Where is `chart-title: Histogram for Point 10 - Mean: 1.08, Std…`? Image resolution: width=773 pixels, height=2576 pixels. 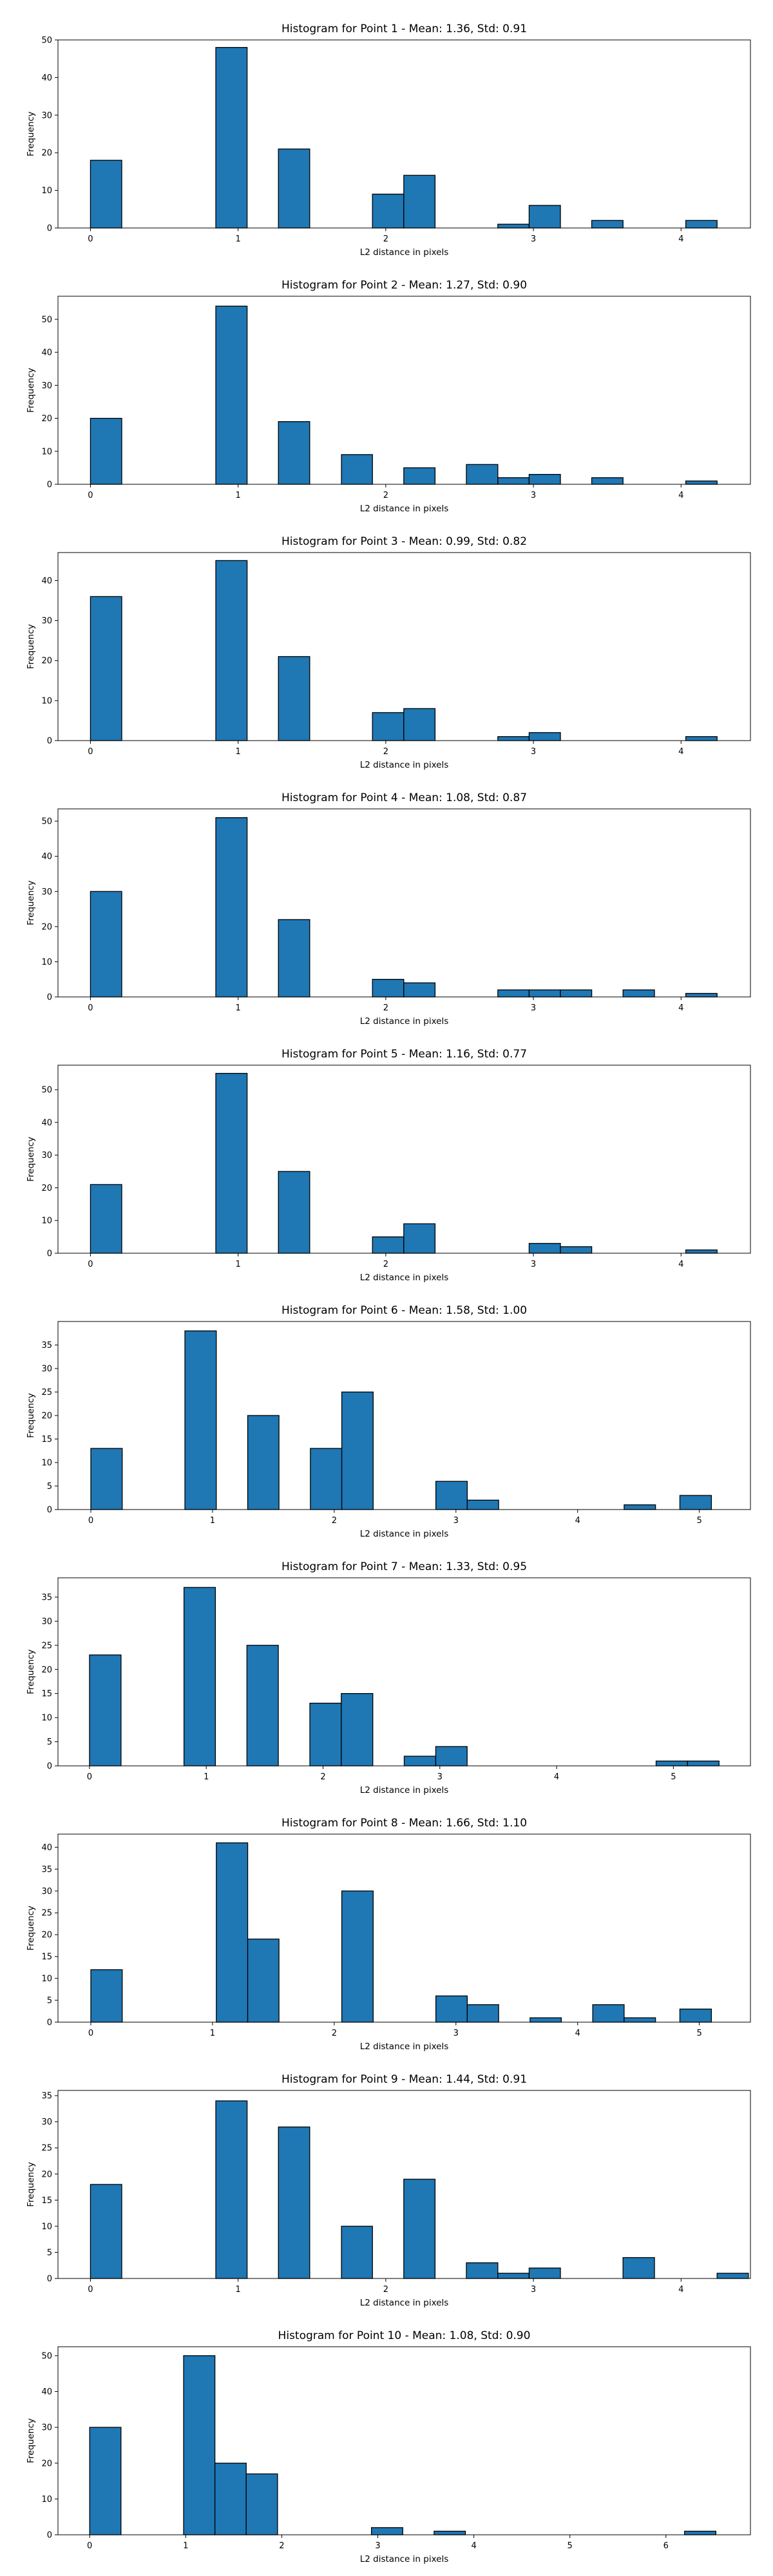
chart-title: Histogram for Point 10 - Mean: 1.08, Std… is located at coordinates (404, 2335).